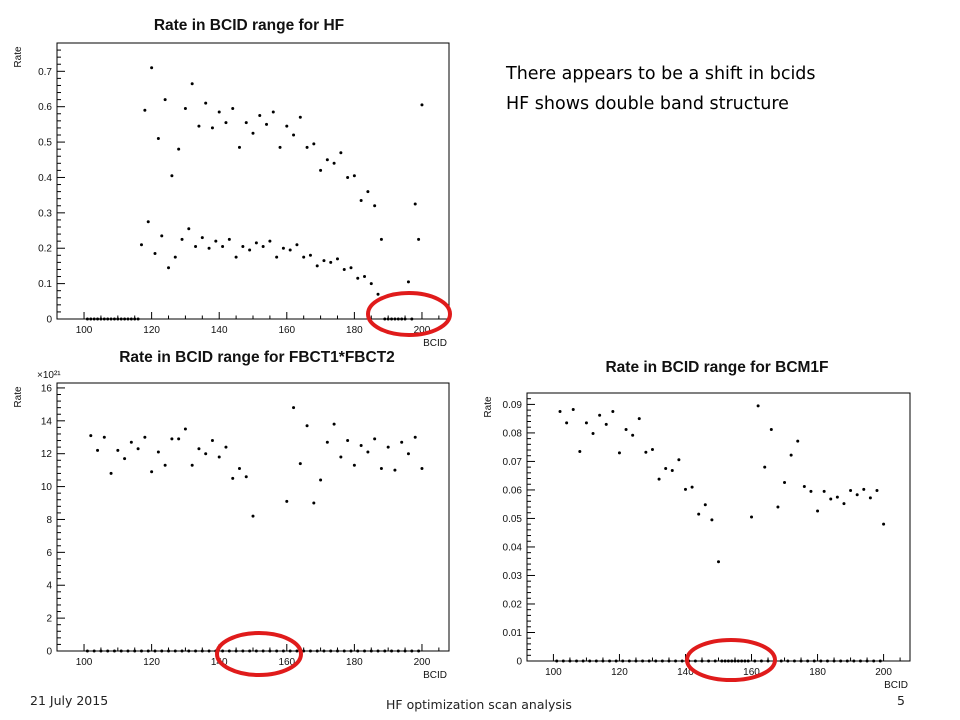 The height and width of the screenshot is (720, 960). I want to click on highlight-ellipse-hf, so click(409, 314).